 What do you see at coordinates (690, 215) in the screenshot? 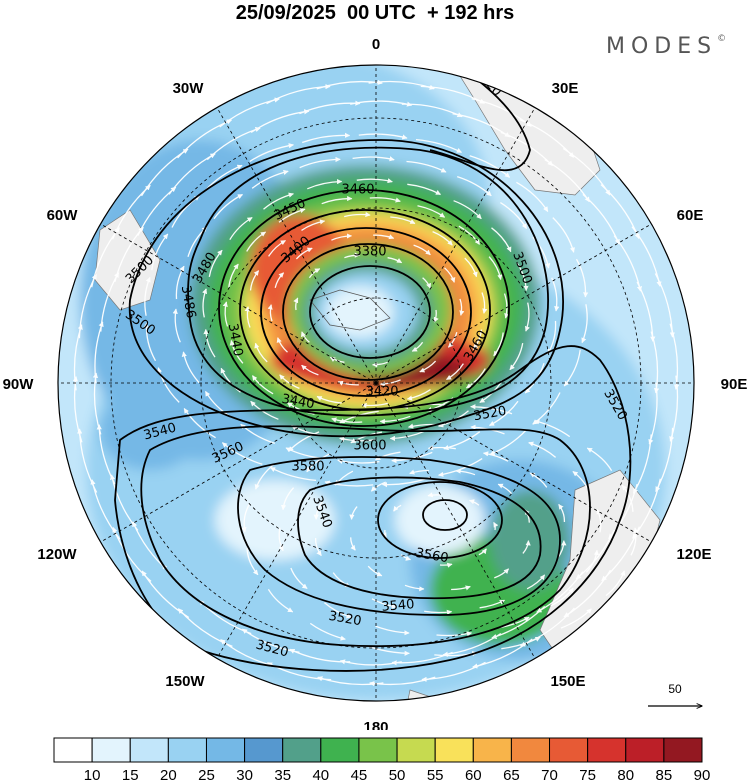
I see `lon-label-60e: 60E` at bounding box center [690, 215].